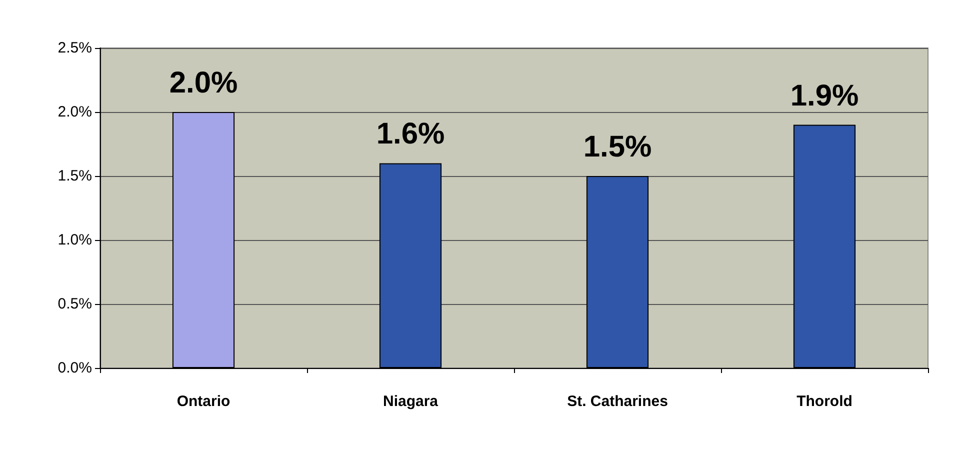 The width and height of the screenshot is (968, 452). Describe the element at coordinates (617, 147) in the screenshot. I see `data-label: 1.5%` at that location.